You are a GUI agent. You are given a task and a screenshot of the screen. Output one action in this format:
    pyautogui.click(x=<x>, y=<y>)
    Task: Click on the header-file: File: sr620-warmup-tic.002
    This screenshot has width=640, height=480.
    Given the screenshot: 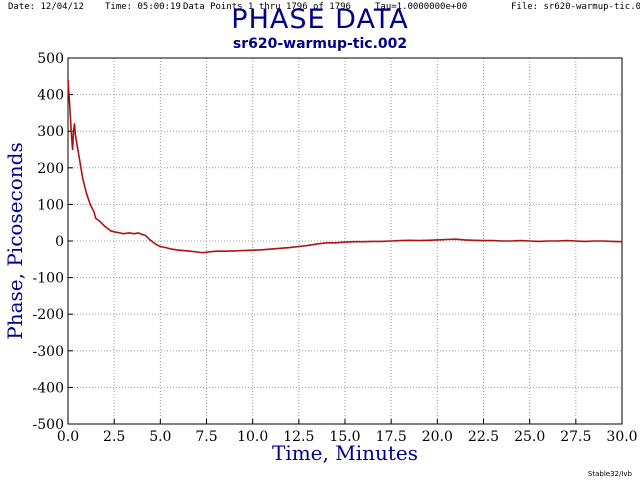 What is the action you would take?
    pyautogui.click(x=575, y=7)
    